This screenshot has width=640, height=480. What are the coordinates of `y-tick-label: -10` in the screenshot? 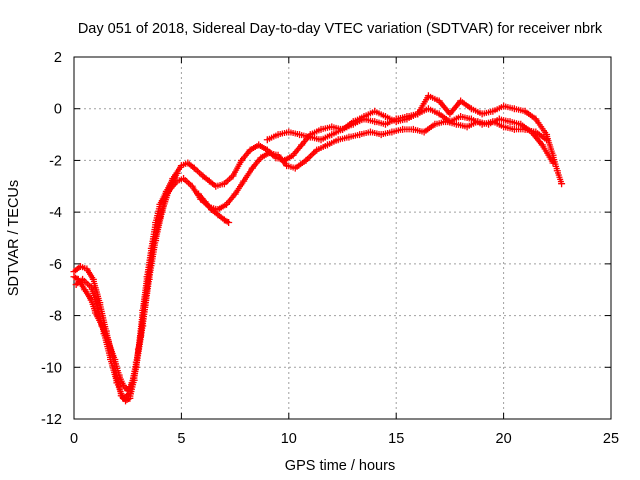 It's located at (51, 368).